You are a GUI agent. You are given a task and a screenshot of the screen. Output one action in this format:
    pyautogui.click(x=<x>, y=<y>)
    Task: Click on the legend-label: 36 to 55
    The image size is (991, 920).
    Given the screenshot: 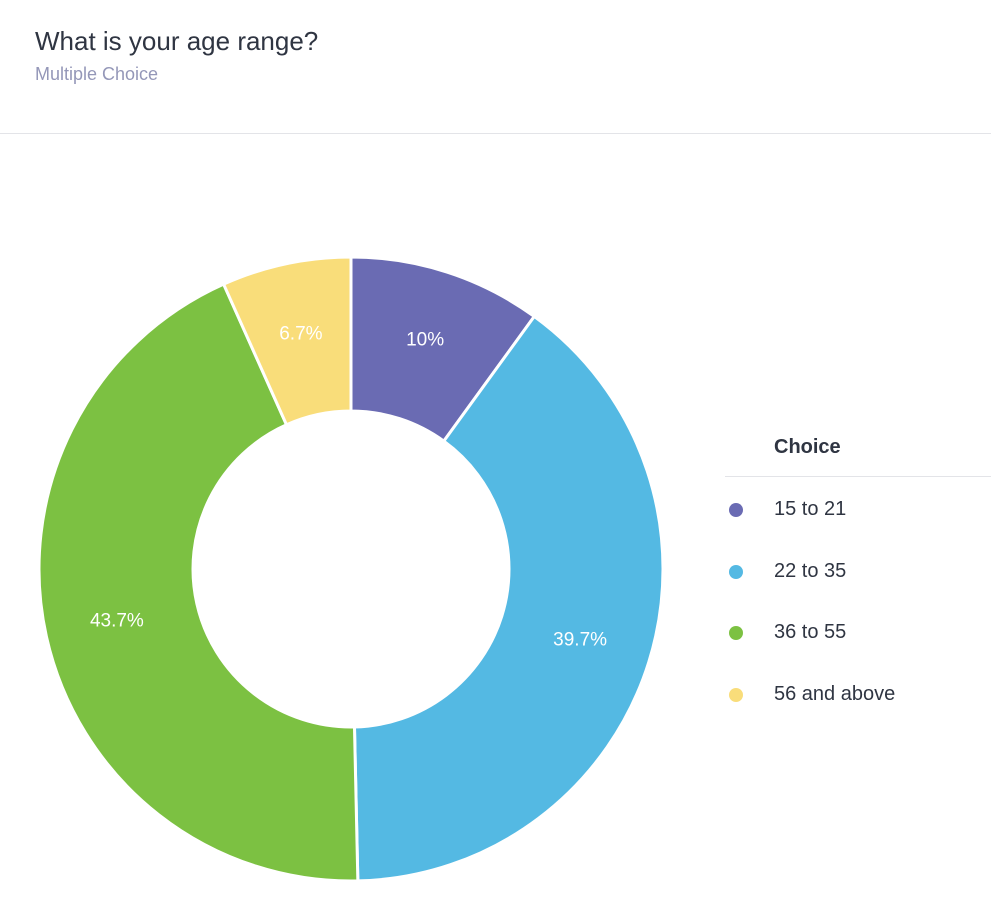 What is the action you would take?
    pyautogui.click(x=810, y=632)
    